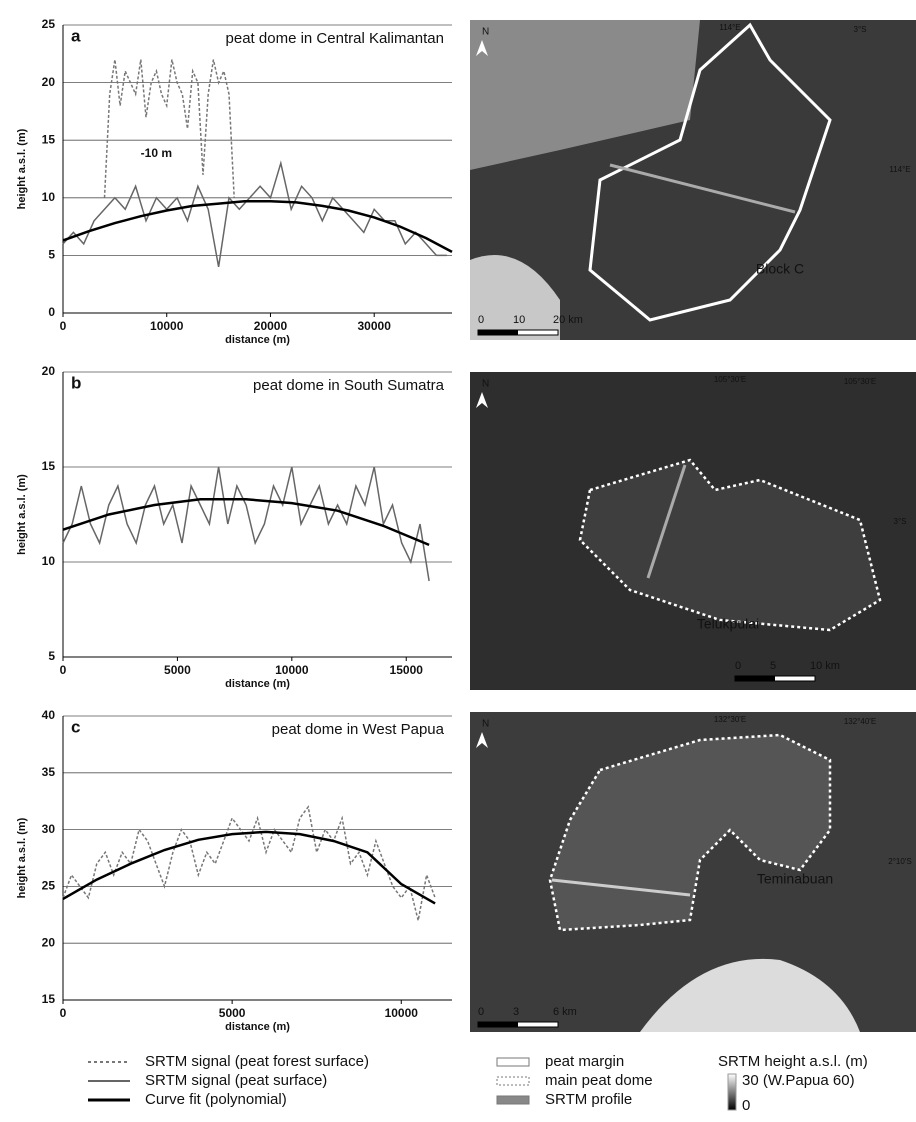  I want to click on scale-label: 3, so click(516, 1012).